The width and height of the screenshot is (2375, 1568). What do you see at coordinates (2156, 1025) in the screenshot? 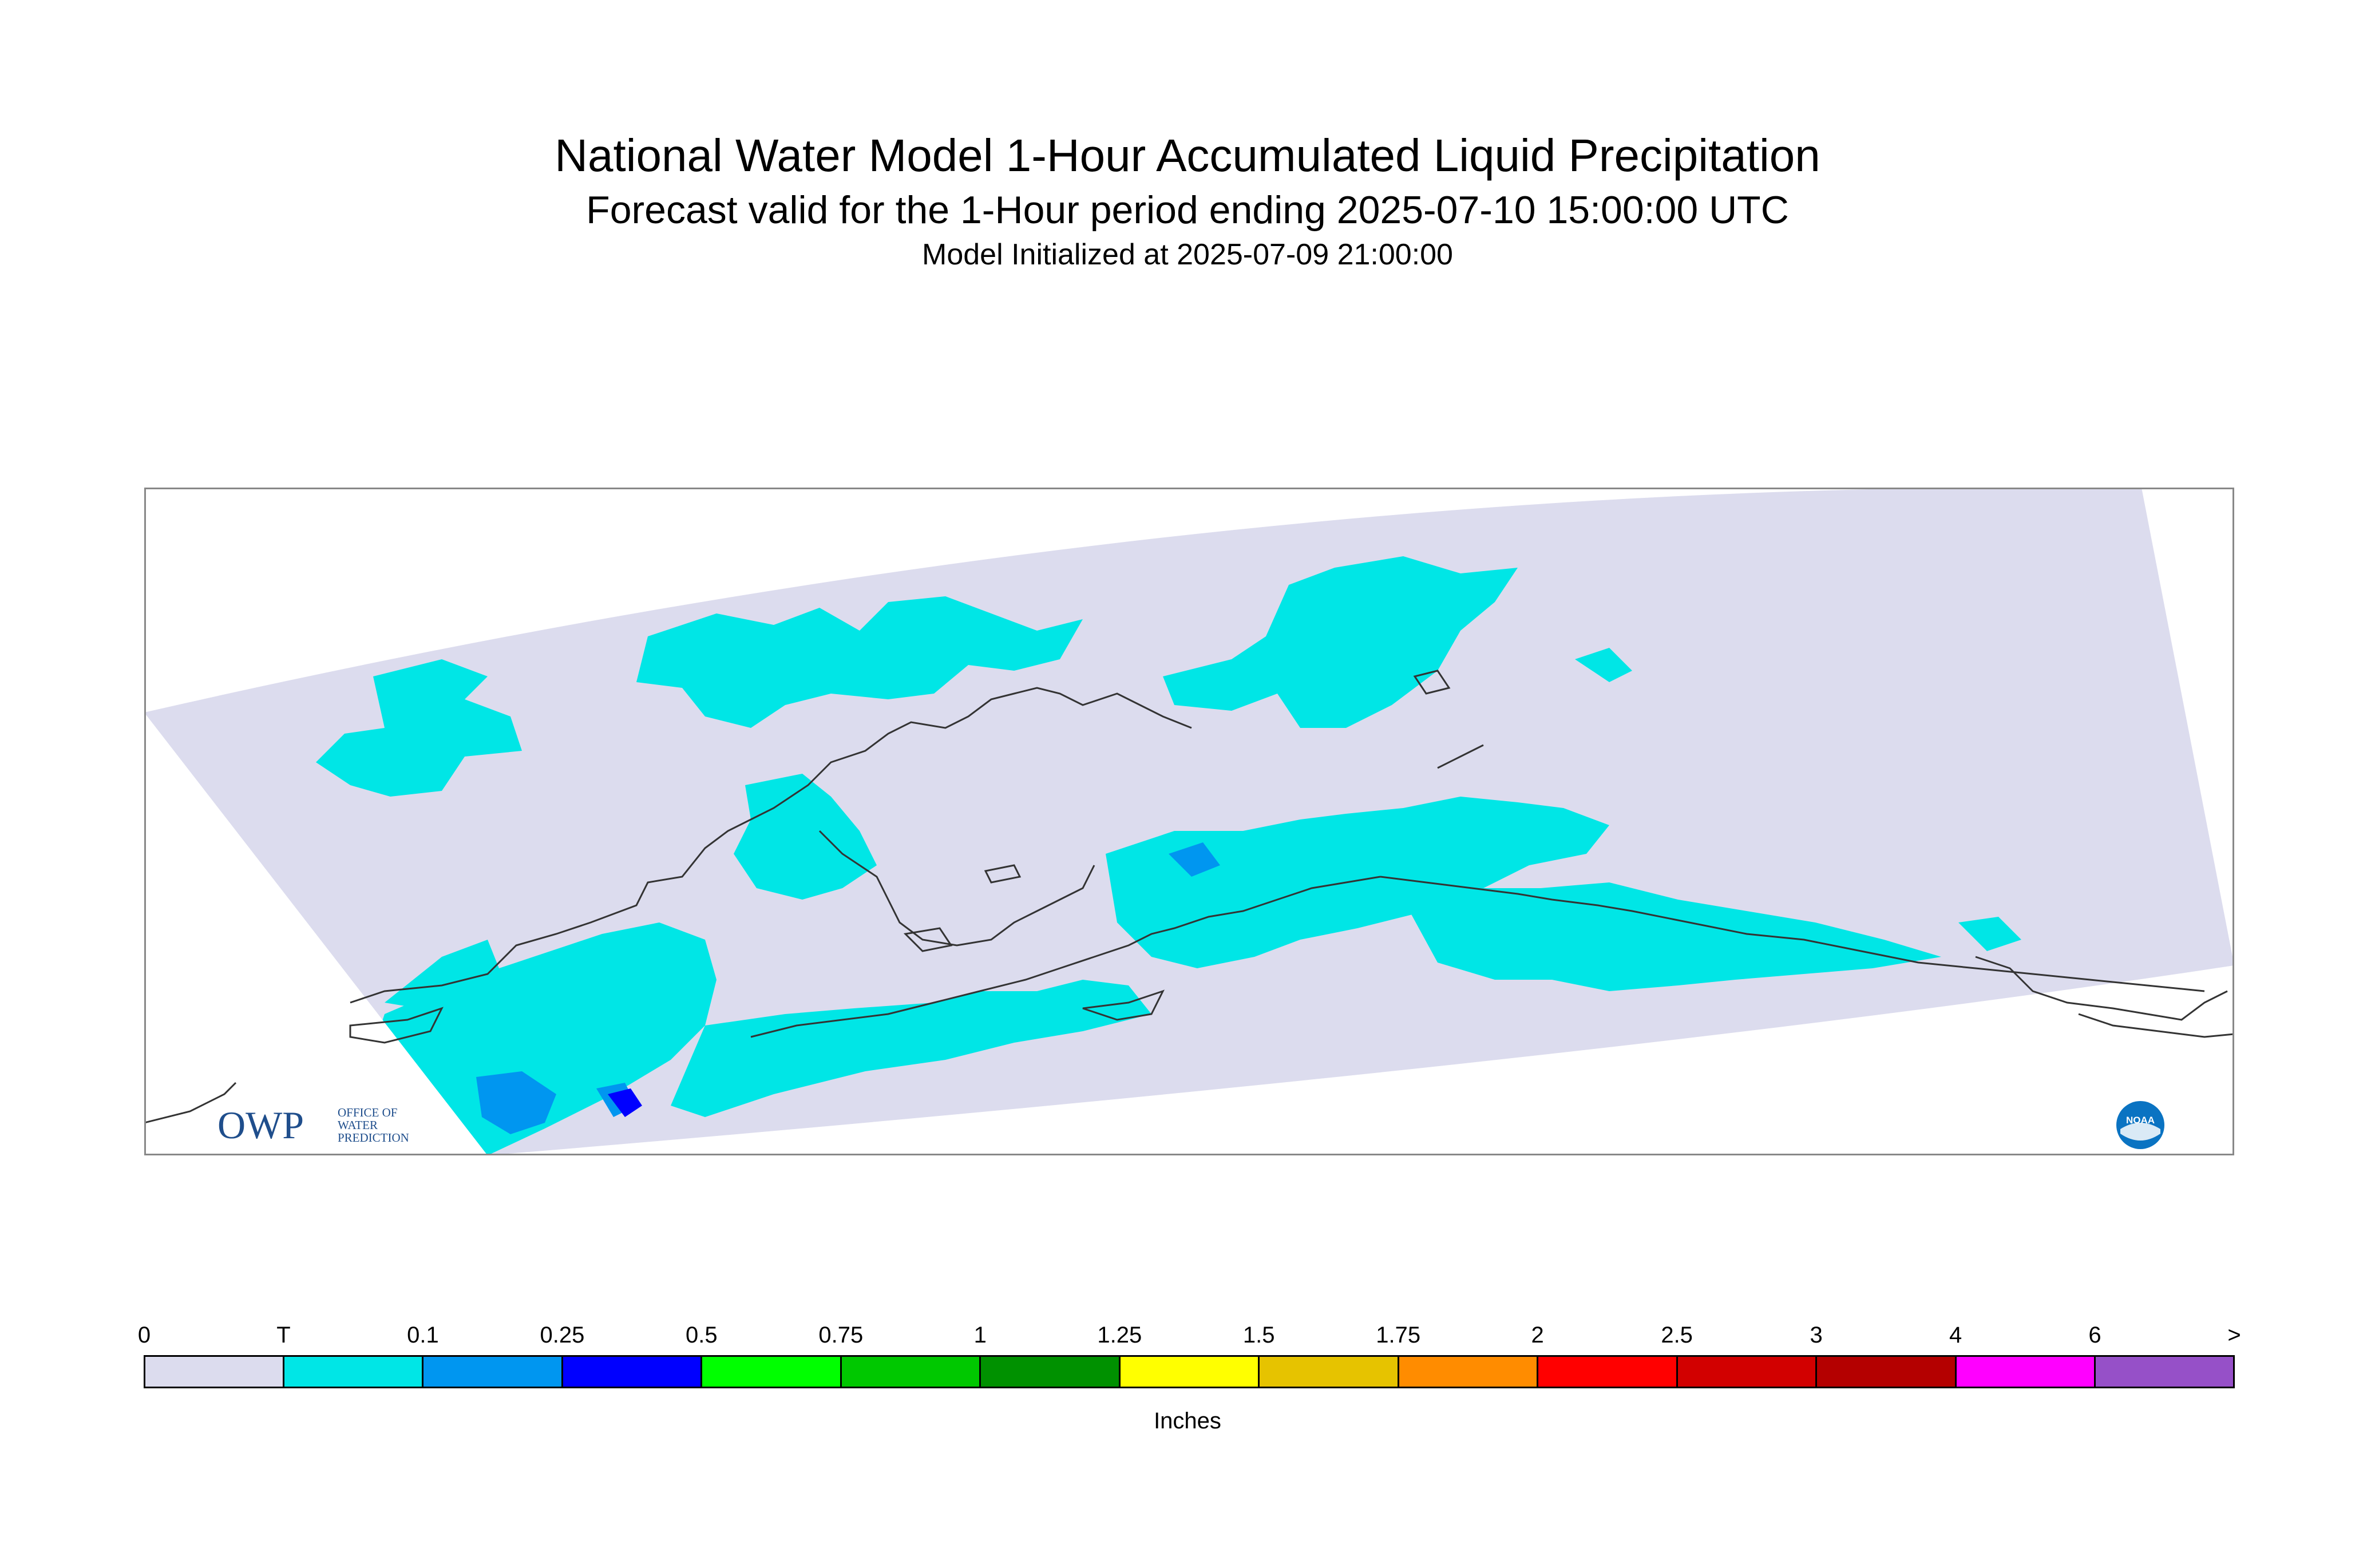
I see `coastline-canada-border` at bounding box center [2156, 1025].